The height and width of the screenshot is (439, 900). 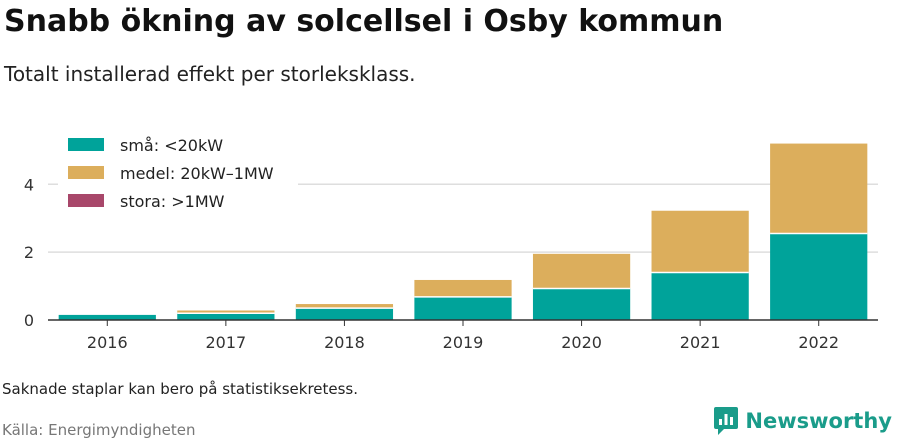 What do you see at coordinates (700, 342) in the screenshot?
I see `x-tick-label: 2021` at bounding box center [700, 342].